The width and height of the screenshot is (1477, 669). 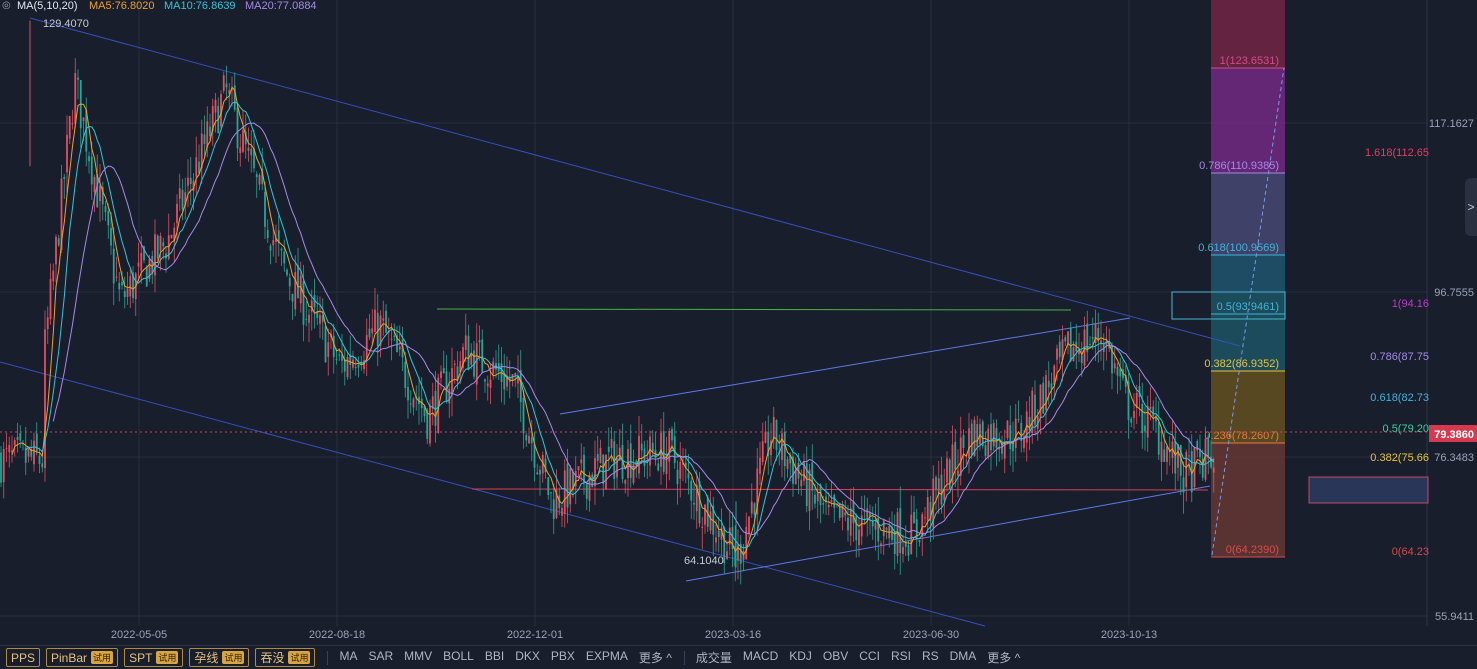 I want to click on sub-indicator-7: DMA, so click(x=963, y=656).